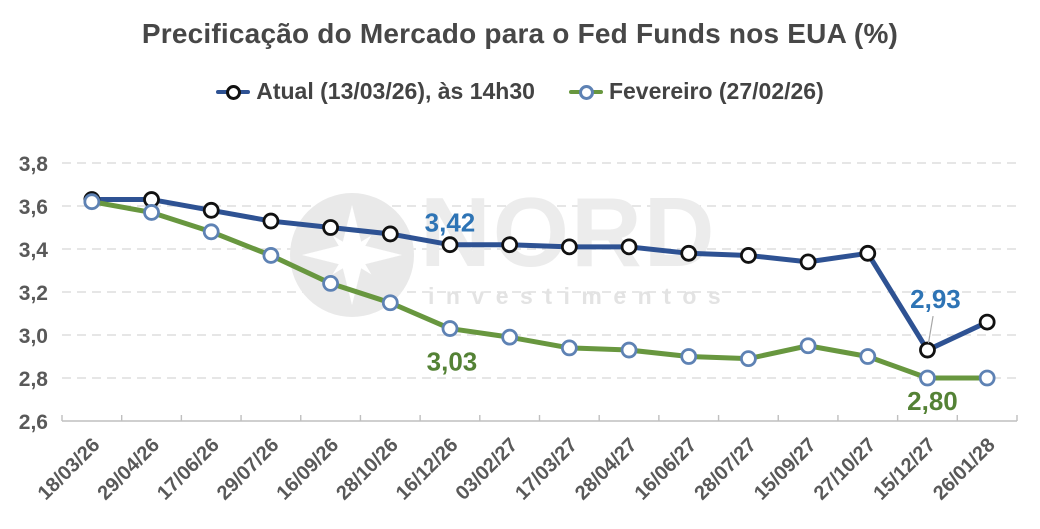 The height and width of the screenshot is (529, 1040). Describe the element at coordinates (34, 164) in the screenshot. I see `y-axis-label: 3,8` at that location.